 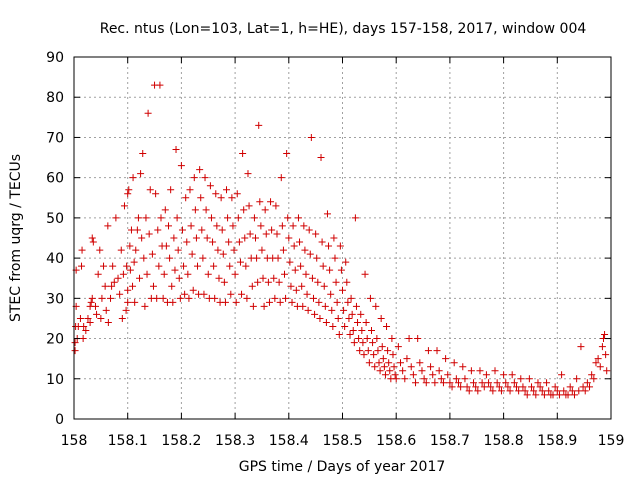 What do you see at coordinates (55, 380) in the screenshot?
I see `y-tick-label: 10` at bounding box center [55, 380].